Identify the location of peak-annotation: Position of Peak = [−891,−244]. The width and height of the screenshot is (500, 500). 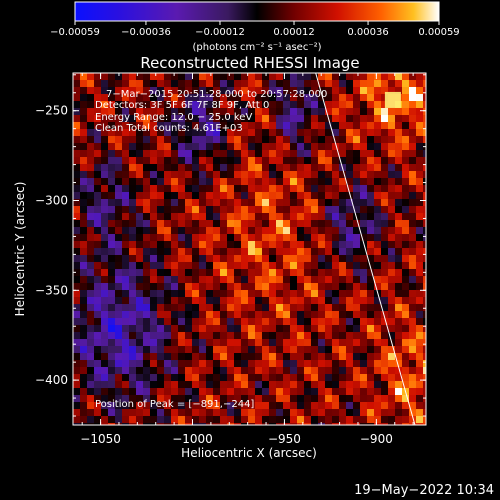
(174, 404).